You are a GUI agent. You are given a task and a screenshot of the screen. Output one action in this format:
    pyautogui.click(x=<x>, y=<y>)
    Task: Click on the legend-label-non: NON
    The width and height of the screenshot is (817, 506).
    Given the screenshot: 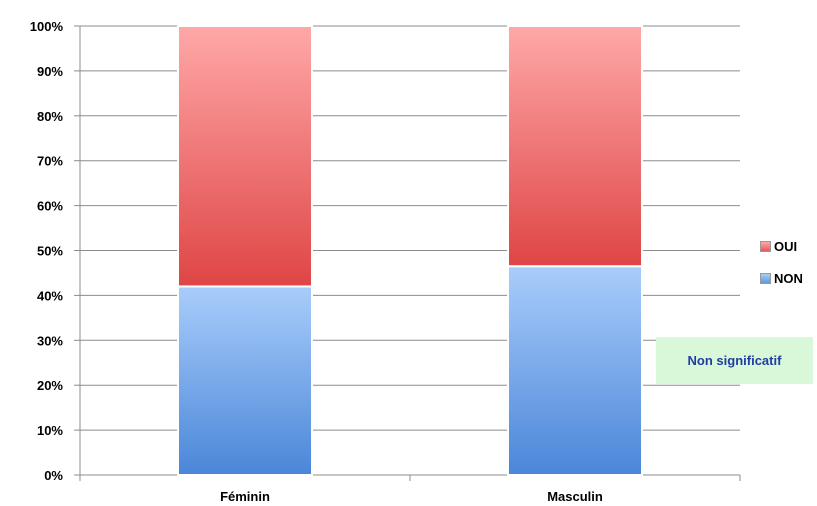 What is the action you would take?
    pyautogui.click(x=788, y=278)
    